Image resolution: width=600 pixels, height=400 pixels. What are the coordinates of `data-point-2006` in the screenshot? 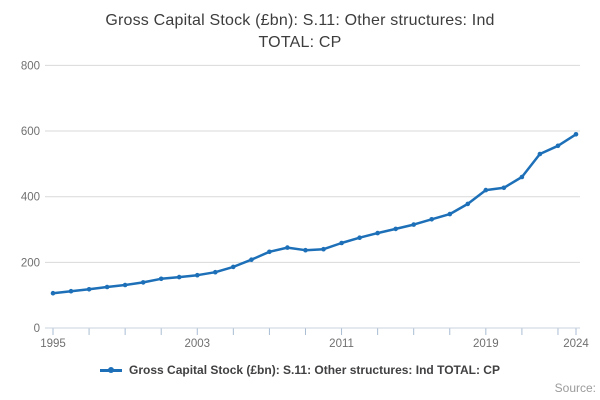 It's located at (251, 260).